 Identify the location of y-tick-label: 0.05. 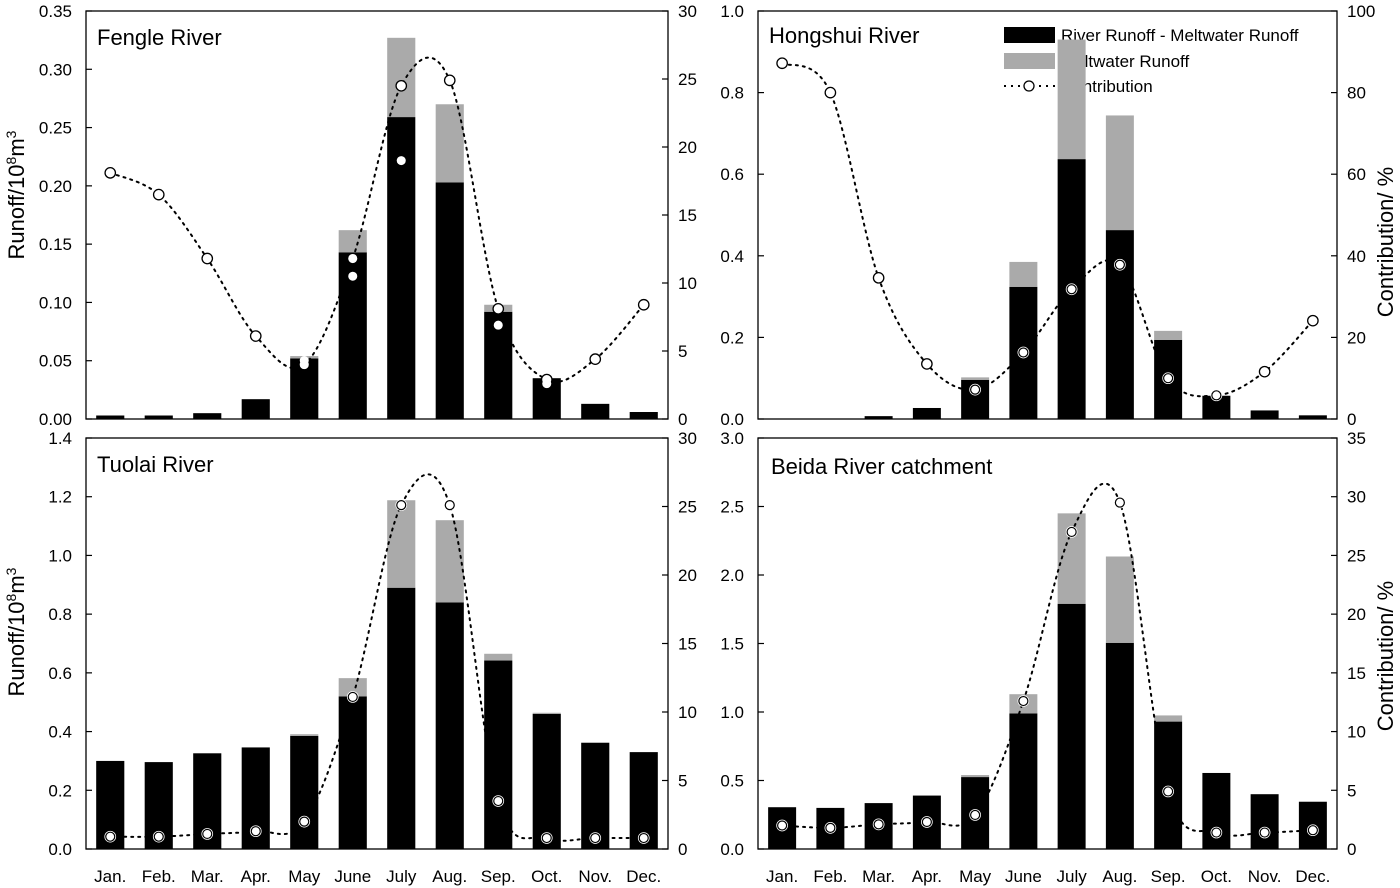
(55, 361).